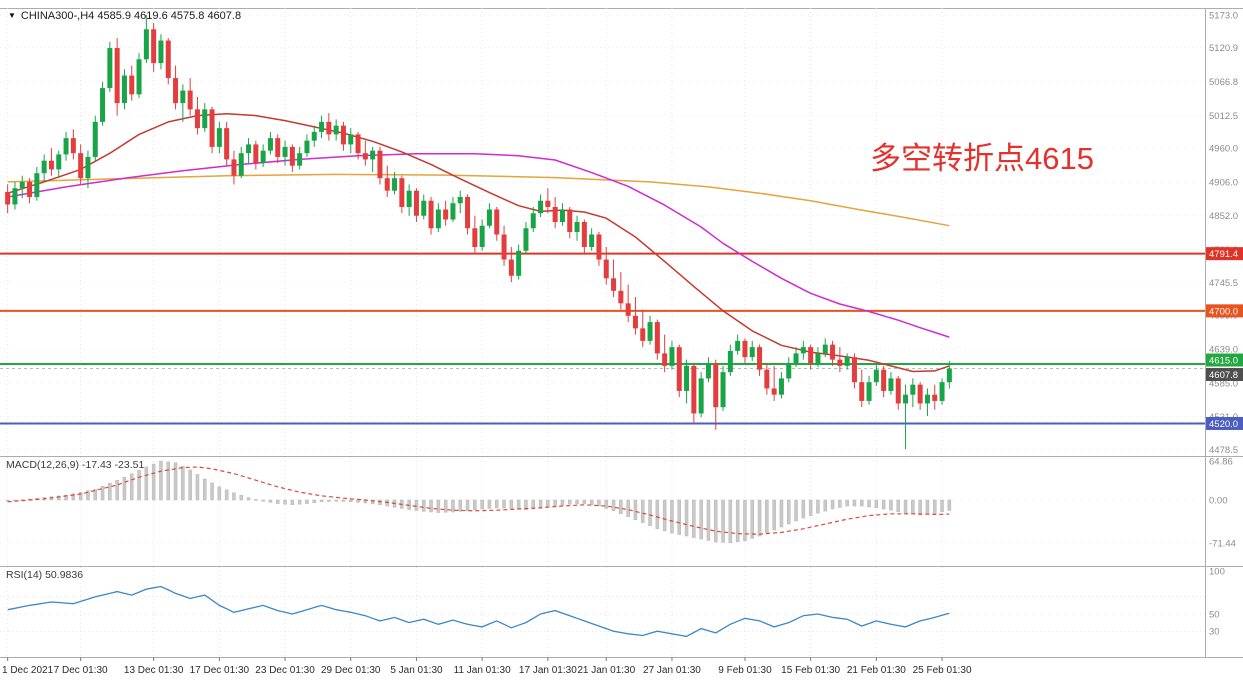  I want to click on svg-text: 7 Dec 01:30, so click(81, 670).